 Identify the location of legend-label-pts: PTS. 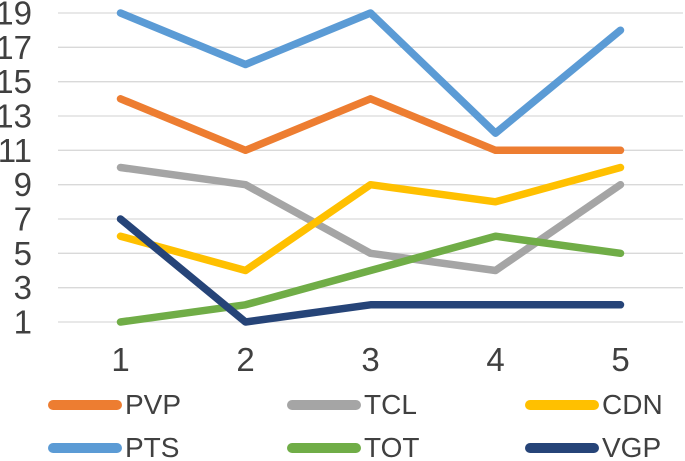
(152, 446).